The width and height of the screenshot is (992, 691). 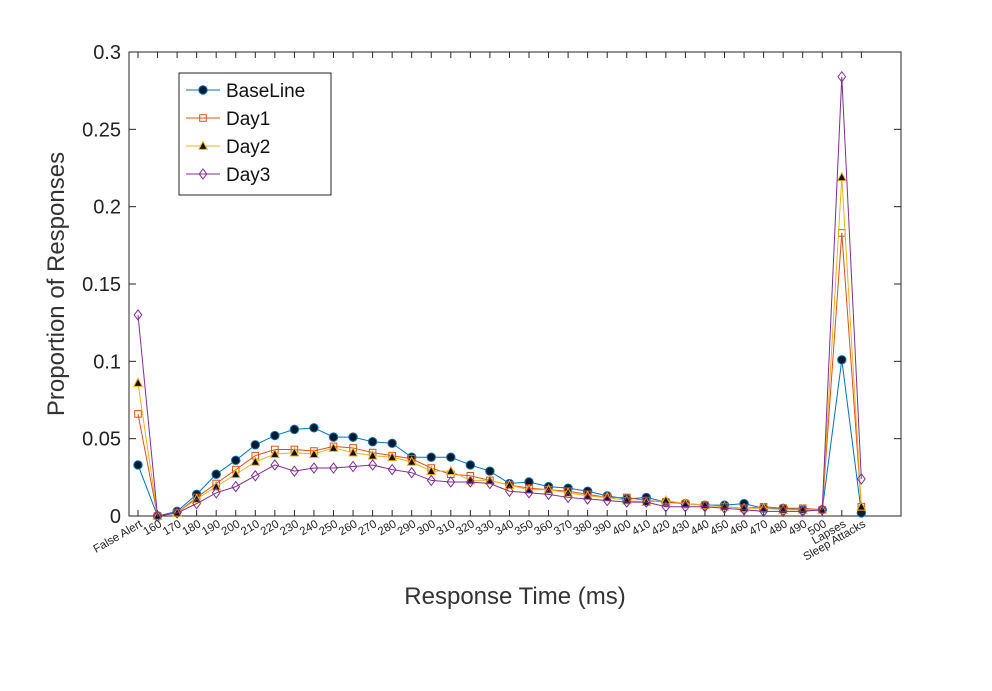 I want to click on legend-label: Day3, so click(x=248, y=175).